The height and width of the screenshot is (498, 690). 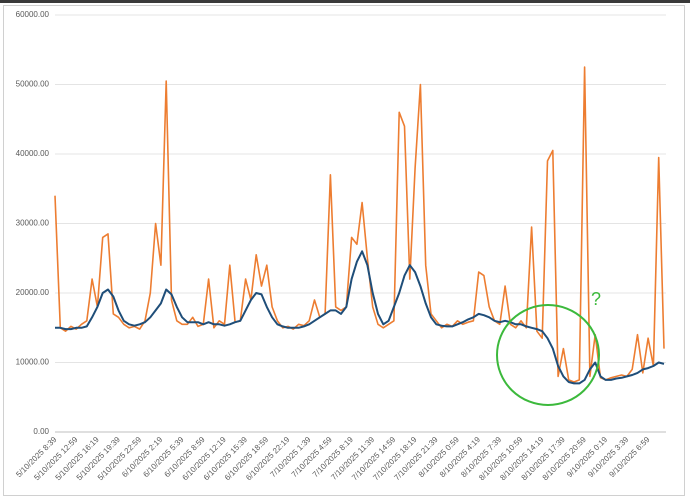 What do you see at coordinates (33, 362) in the screenshot?
I see `y-tick-label: 10000.00` at bounding box center [33, 362].